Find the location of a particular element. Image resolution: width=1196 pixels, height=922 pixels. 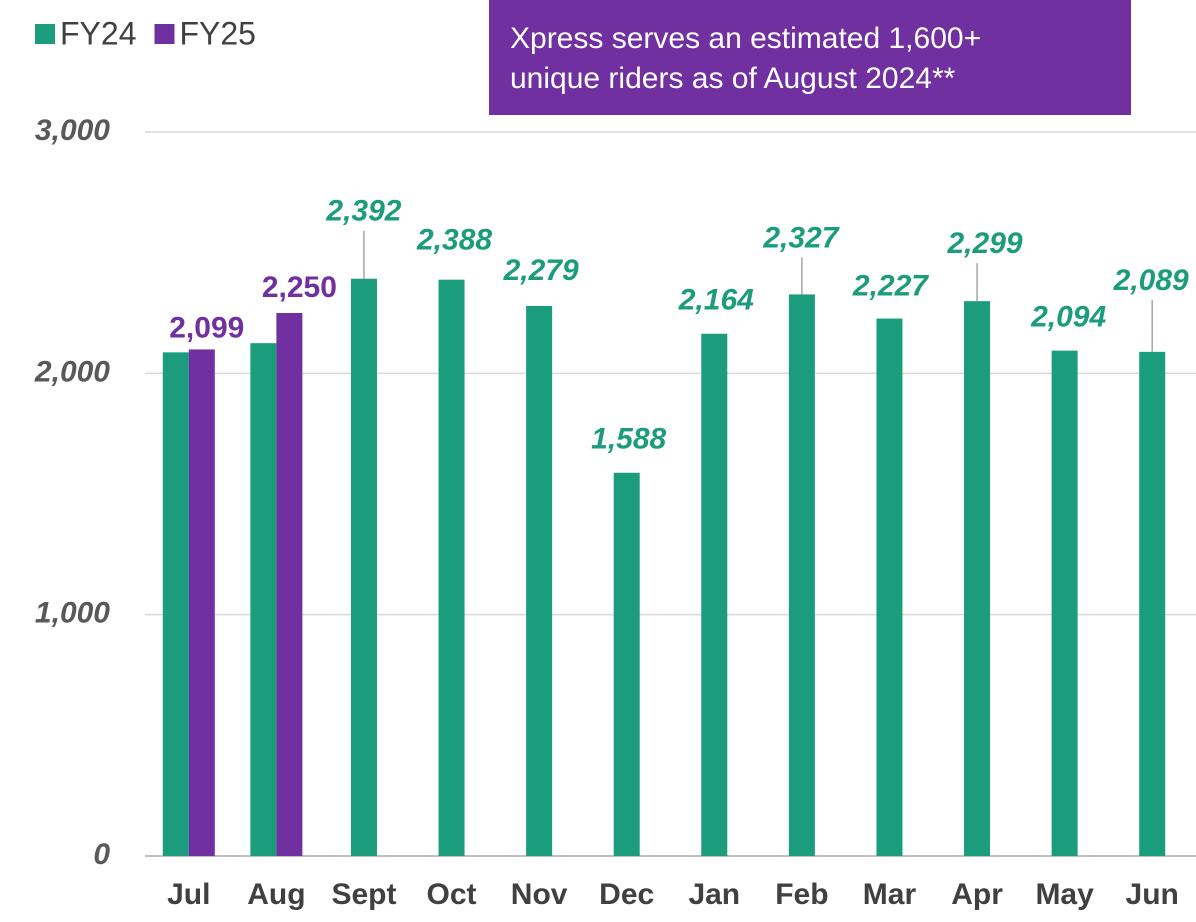

x-tick-label: Aug is located at coordinates (276, 894).